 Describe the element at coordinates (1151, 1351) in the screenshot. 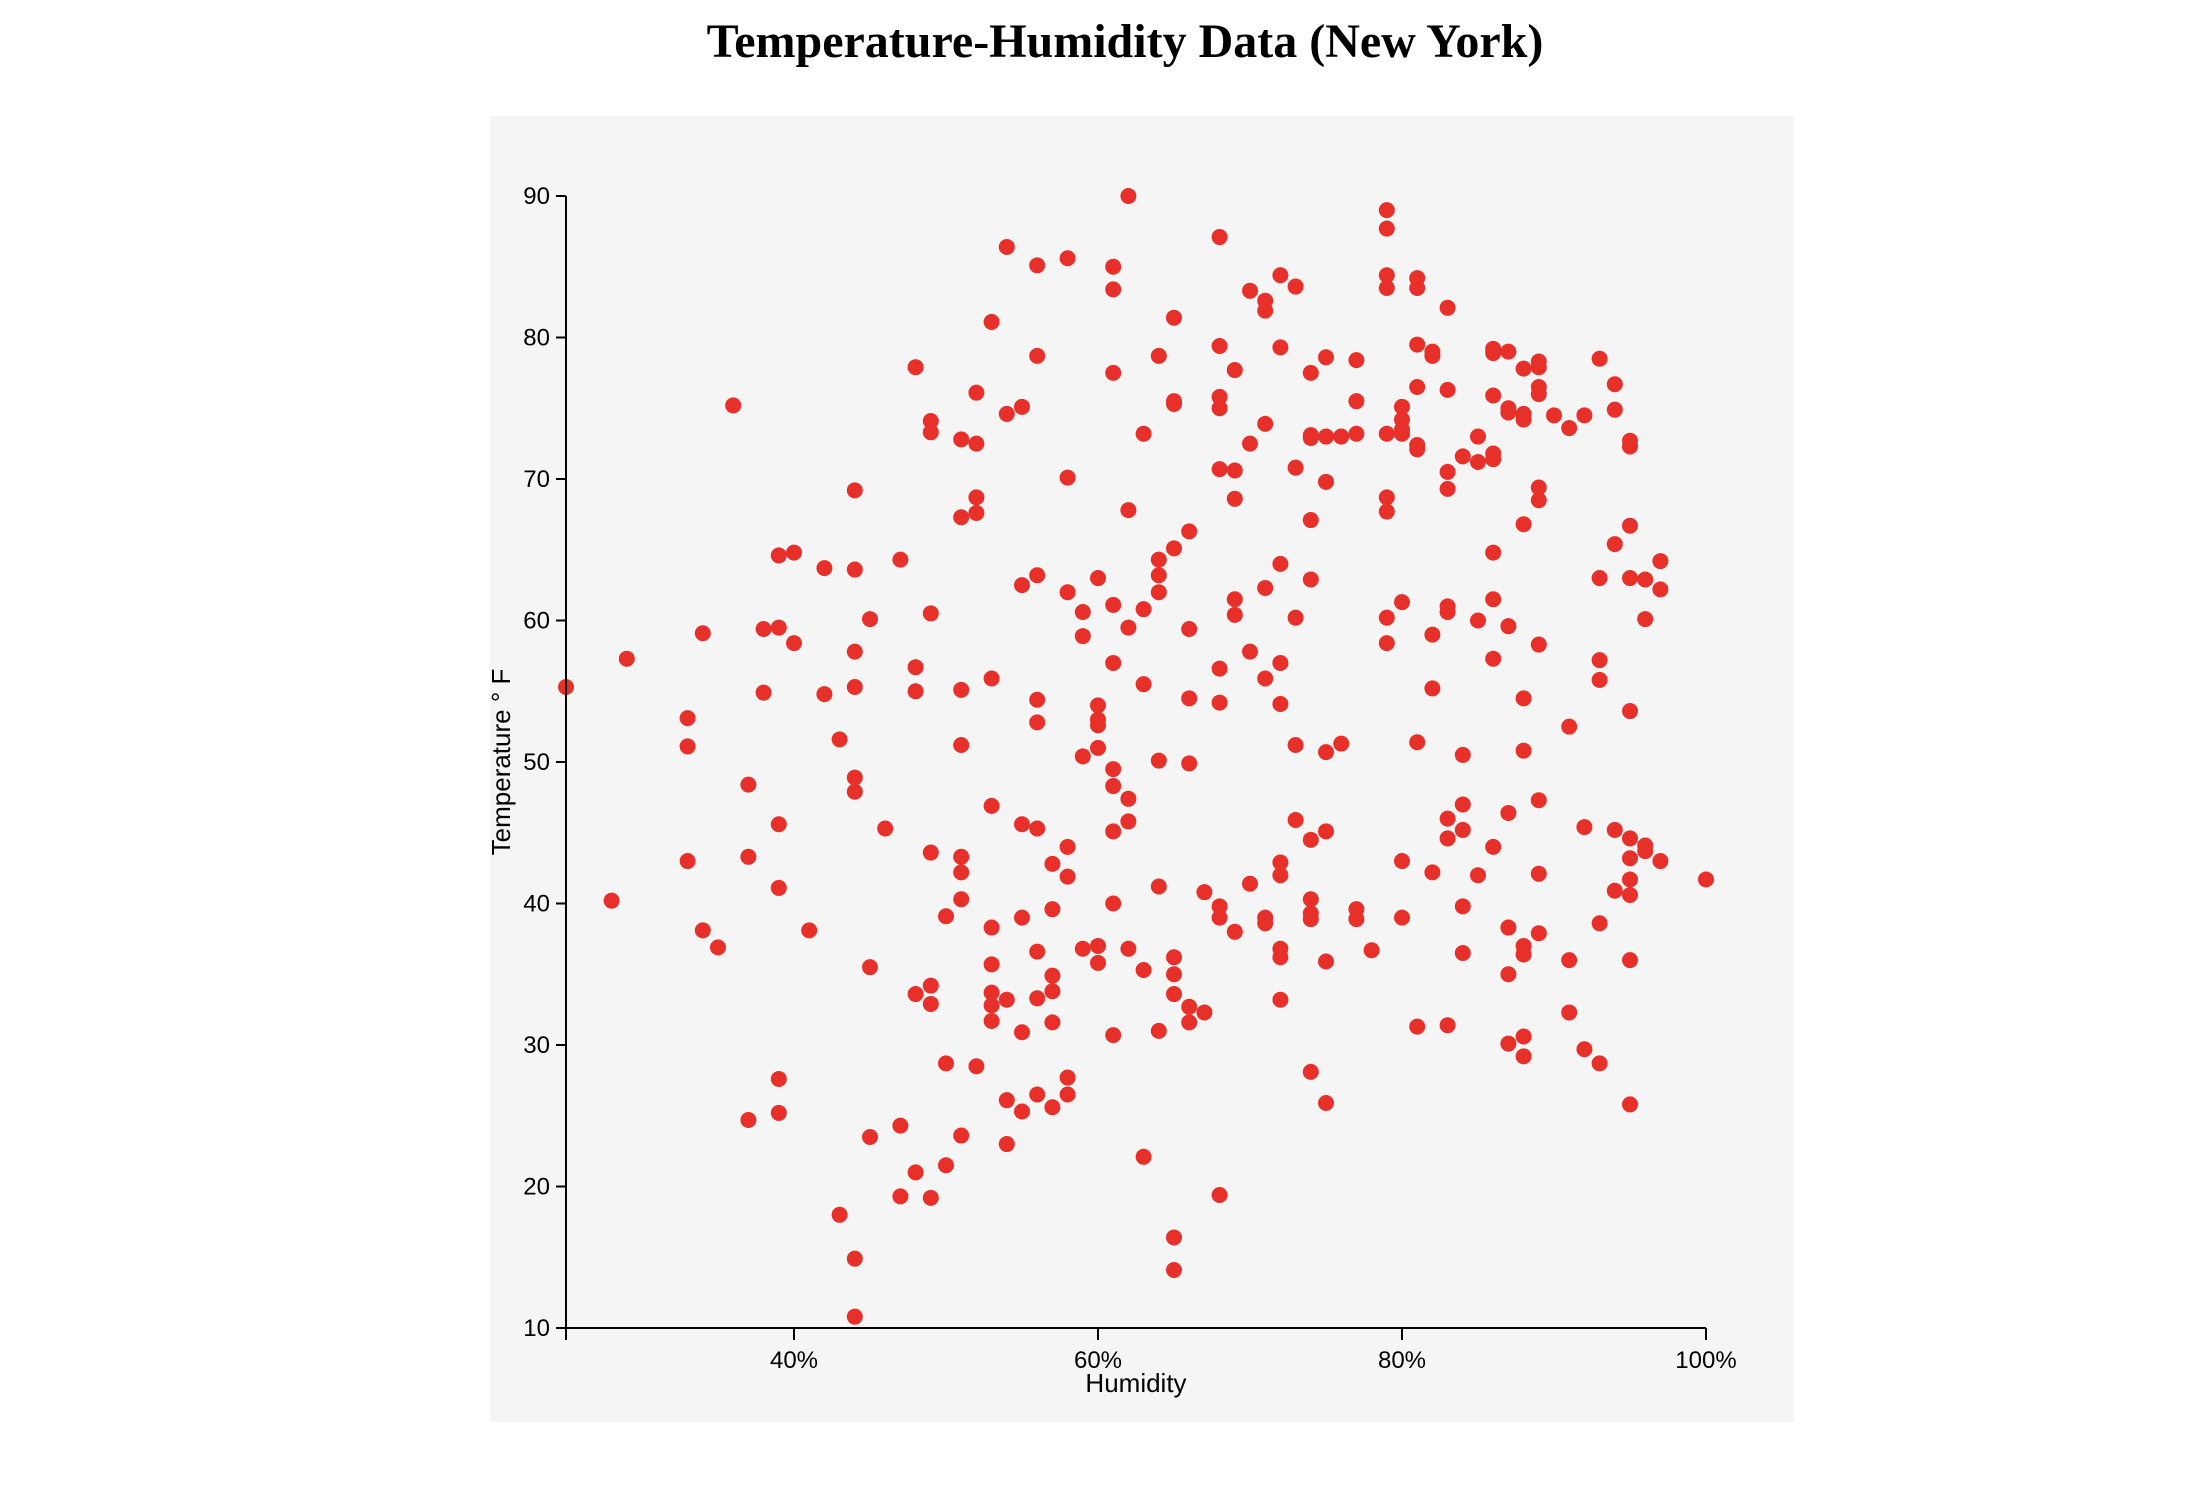

I see `x-axis-ticks: 40% 60% 80% 100%` at that location.